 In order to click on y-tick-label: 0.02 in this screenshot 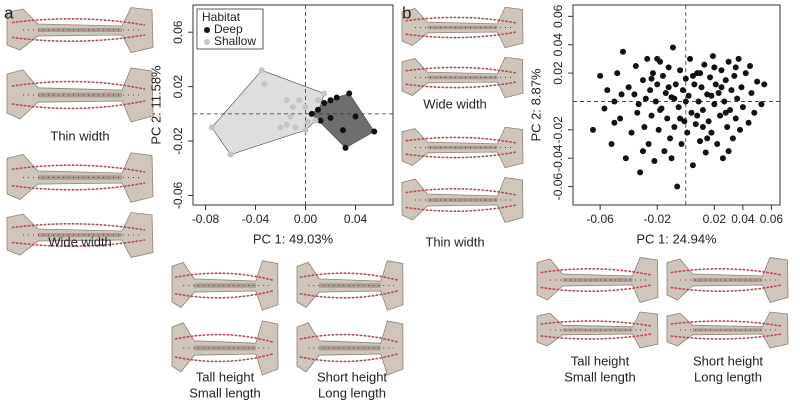, I will do `click(178, 87)`.